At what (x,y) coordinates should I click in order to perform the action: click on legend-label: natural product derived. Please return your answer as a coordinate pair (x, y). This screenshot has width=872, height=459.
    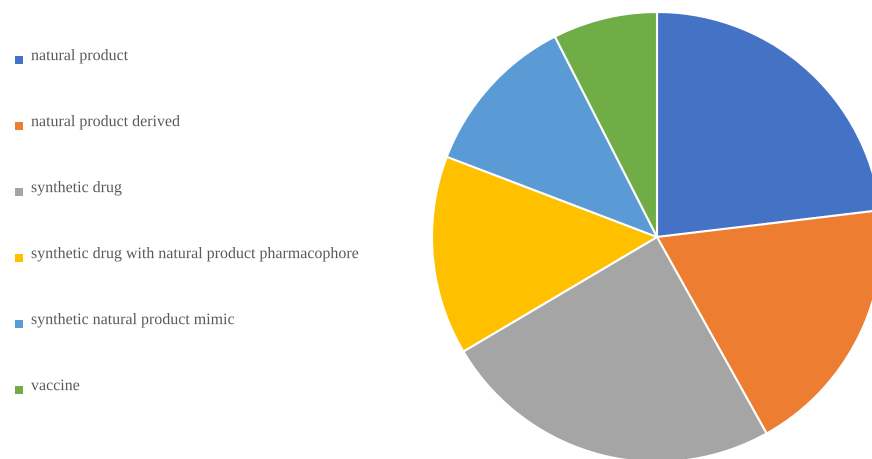
    Looking at the image, I should click on (105, 122).